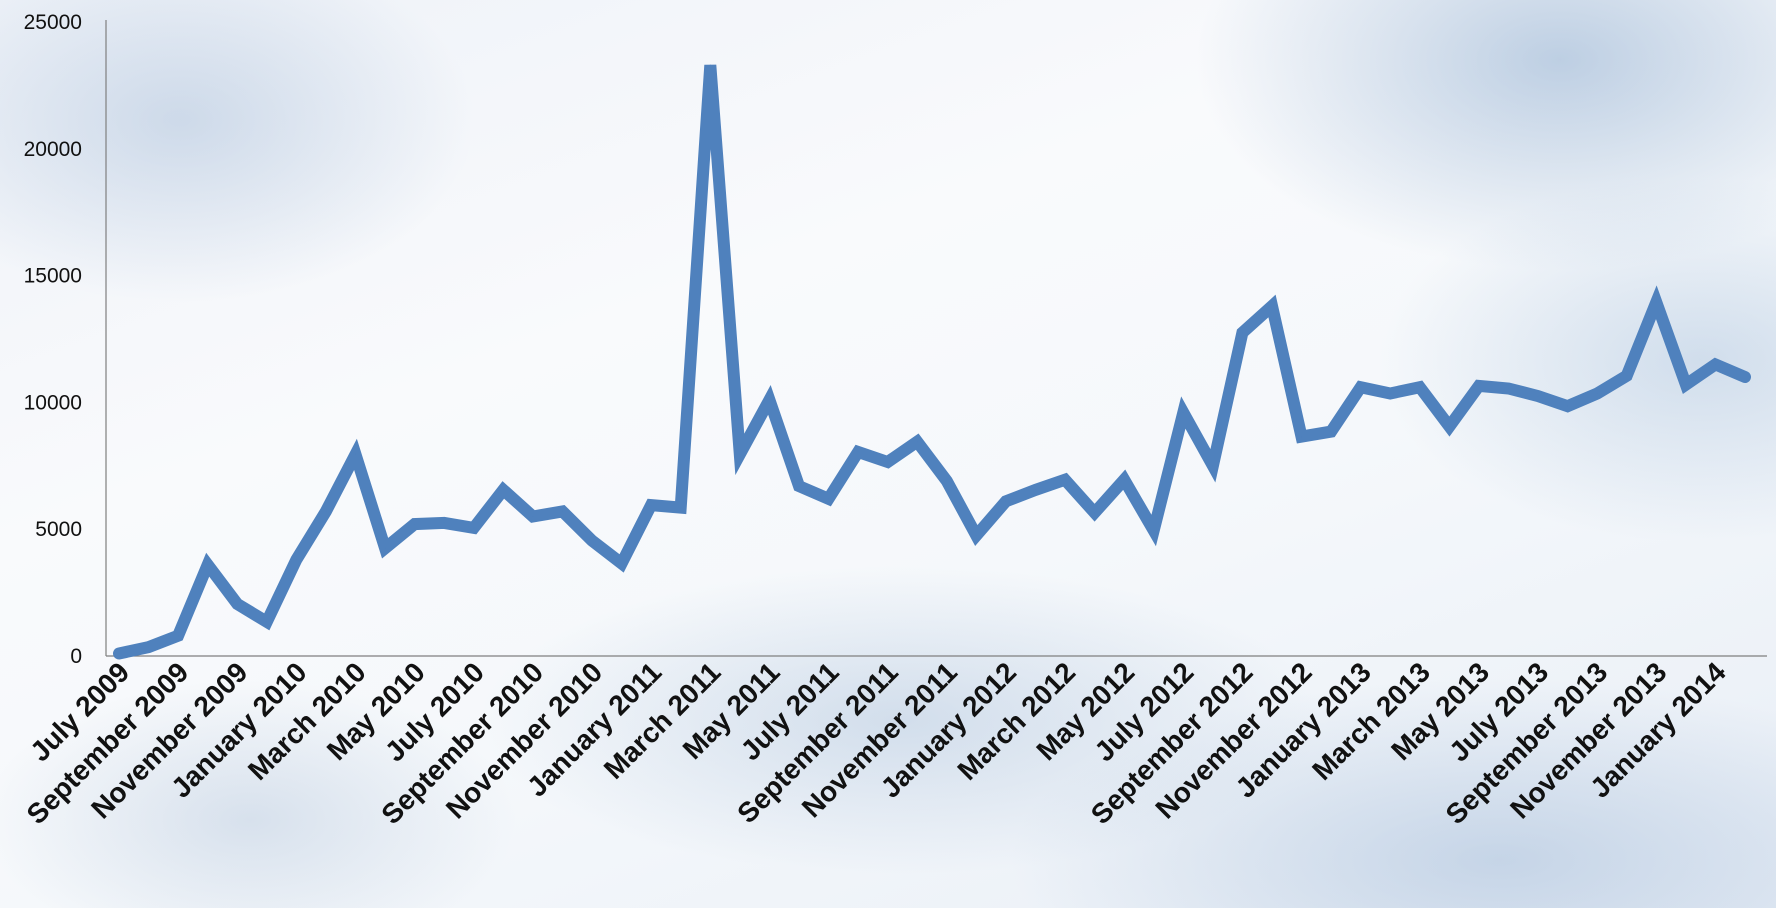  I want to click on y-tick-label: 10000, so click(53, 402).